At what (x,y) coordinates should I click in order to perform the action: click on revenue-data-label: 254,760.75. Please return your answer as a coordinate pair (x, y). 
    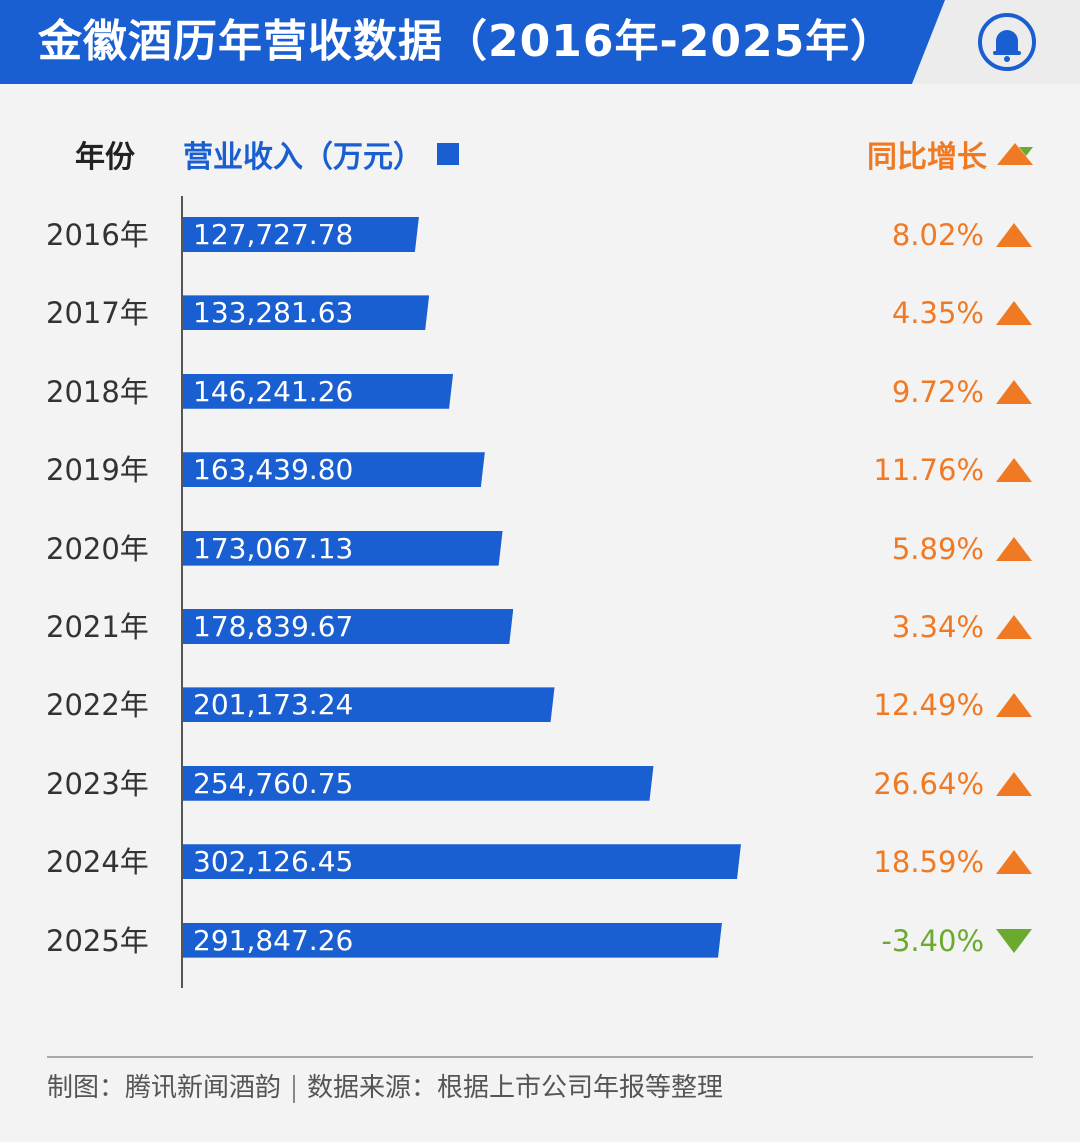
    Looking at the image, I should click on (273, 783).